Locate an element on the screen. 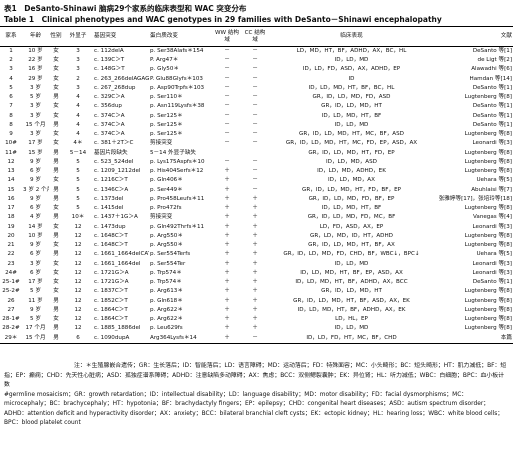 The image size is (513, 464). table-cell: 3 is located at coordinates (78, 51).